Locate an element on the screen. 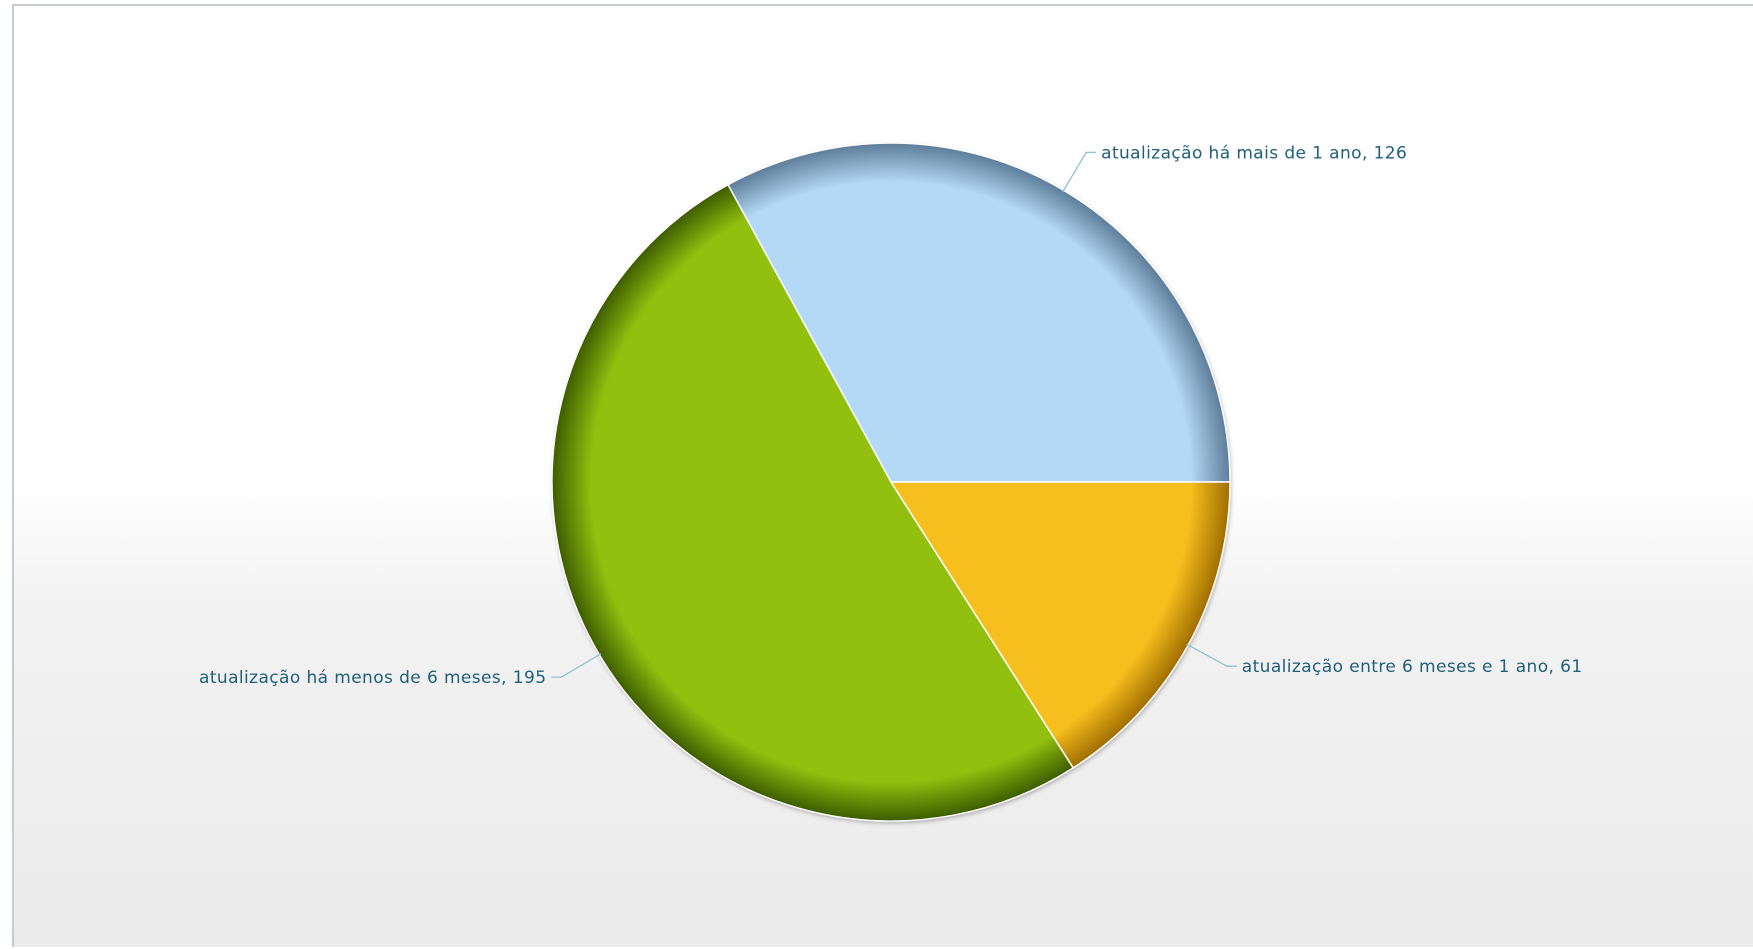 The width and height of the screenshot is (1753, 949). leader-line-atualizacao-entre-6-meses-e-1-ano is located at coordinates (1211, 655).